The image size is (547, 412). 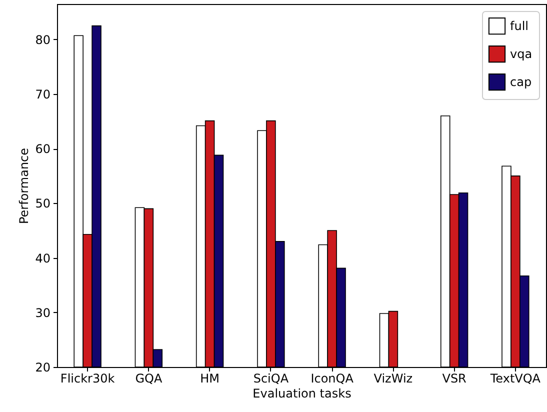 I want to click on x-tick-label: VSR, so click(x=454, y=379).